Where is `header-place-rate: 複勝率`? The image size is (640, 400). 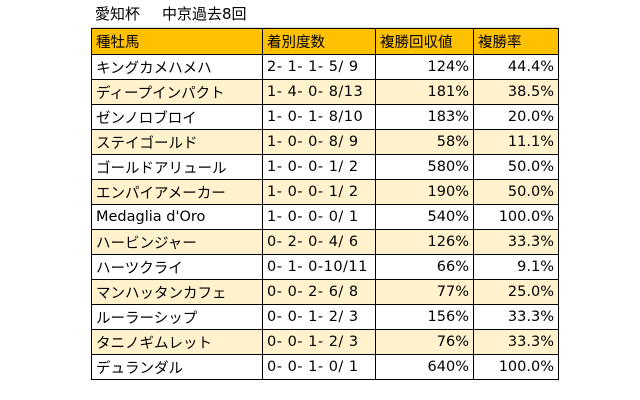
header-place-rate: 複勝率 is located at coordinates (516, 41).